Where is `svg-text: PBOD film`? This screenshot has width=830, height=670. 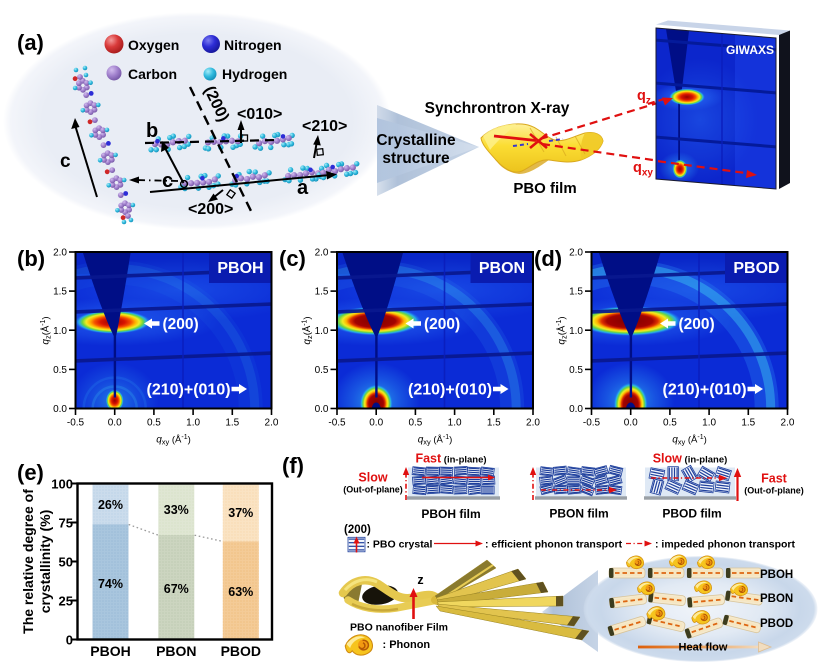 svg-text: PBOD film is located at coordinates (691, 514).